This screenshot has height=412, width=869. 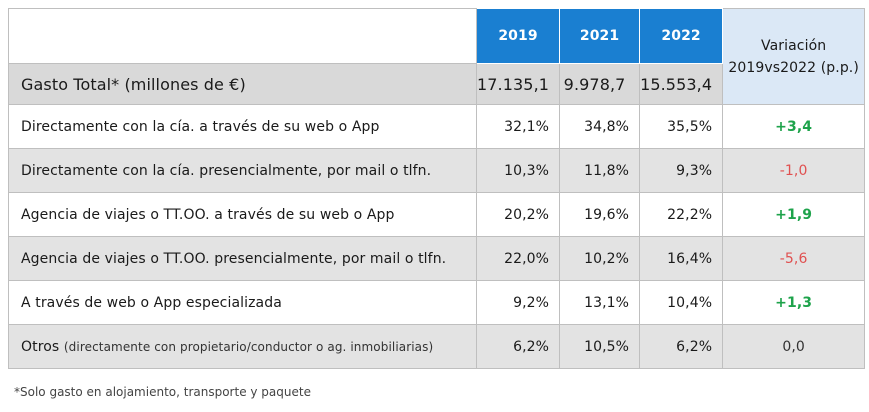 I want to click on header-blank-cell, so click(x=242, y=36).